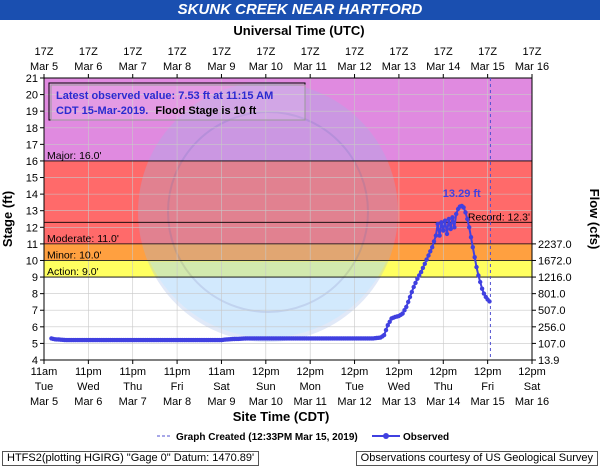  What do you see at coordinates (32, 261) in the screenshot?
I see `y-tick-label: 10` at bounding box center [32, 261].